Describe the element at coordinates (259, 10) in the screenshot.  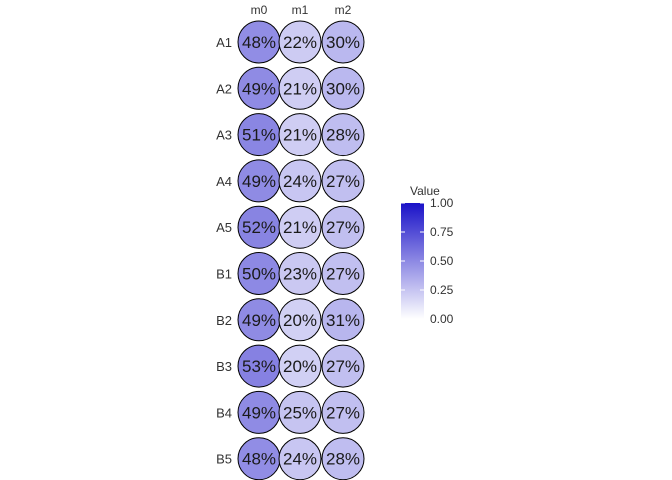
I see `column-label-m0: m0` at that location.